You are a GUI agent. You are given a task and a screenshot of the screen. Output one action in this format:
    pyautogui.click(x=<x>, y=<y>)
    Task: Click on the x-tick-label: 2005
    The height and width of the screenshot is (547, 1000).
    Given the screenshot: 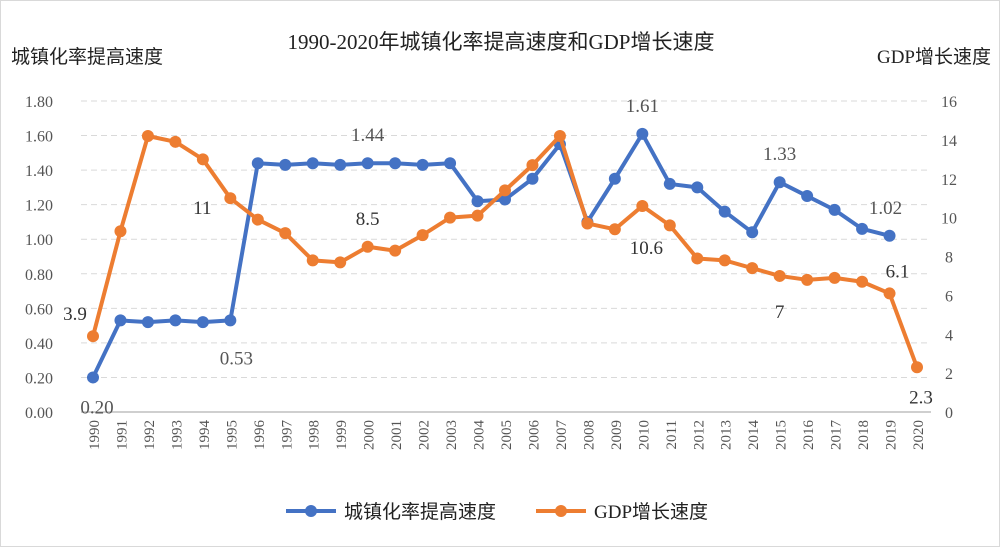 What is the action you would take?
    pyautogui.click(x=507, y=435)
    